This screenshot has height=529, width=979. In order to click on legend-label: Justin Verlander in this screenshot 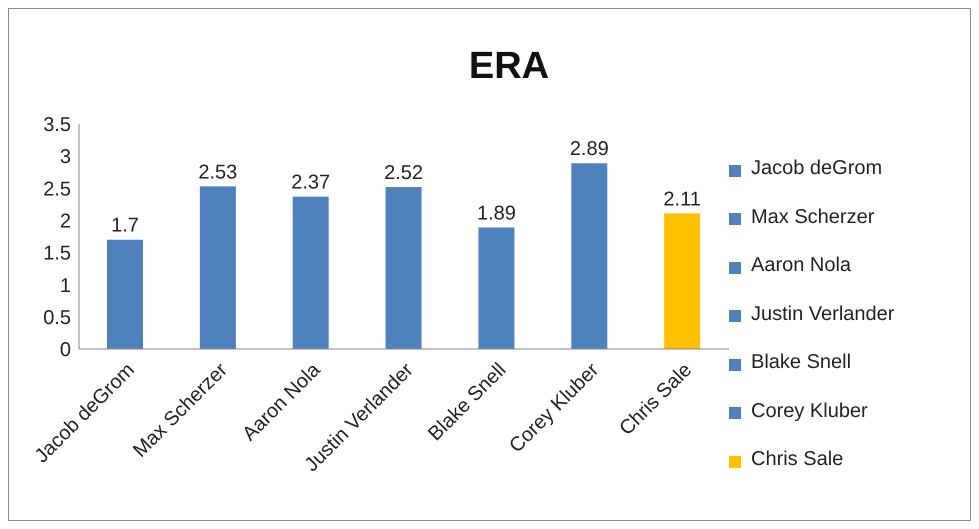, I will do `click(822, 314)`.